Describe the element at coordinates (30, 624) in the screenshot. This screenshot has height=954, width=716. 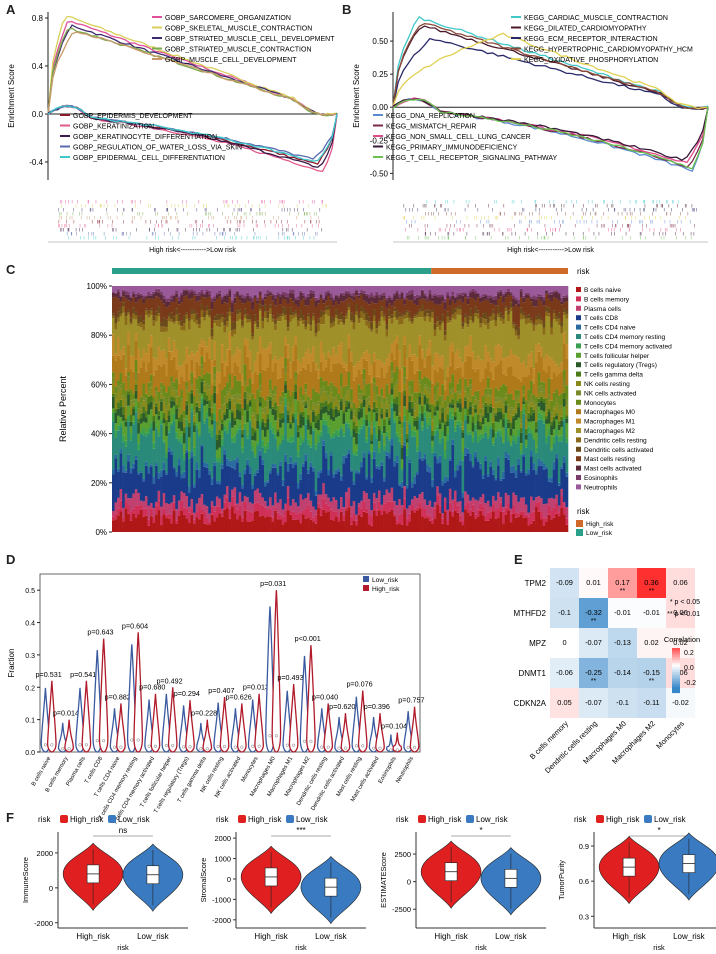
I see `y-tick-label: 0.4` at that location.